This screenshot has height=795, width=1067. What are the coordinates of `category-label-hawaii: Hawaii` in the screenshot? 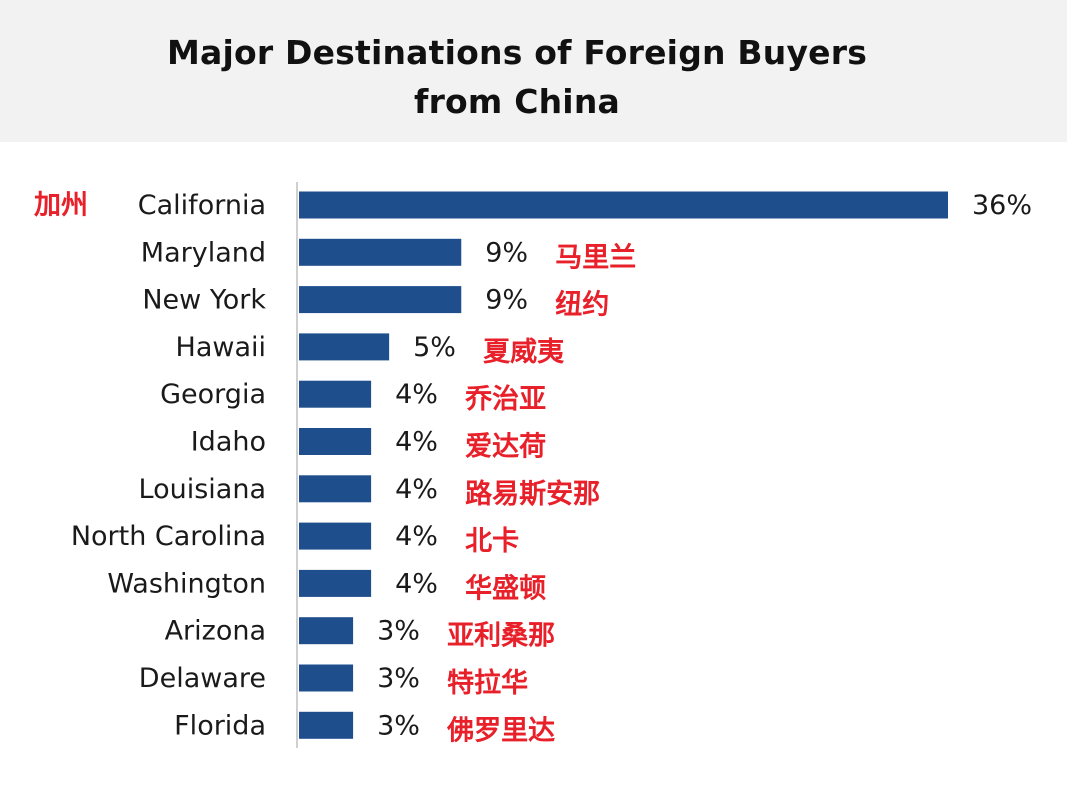 It's located at (221, 347).